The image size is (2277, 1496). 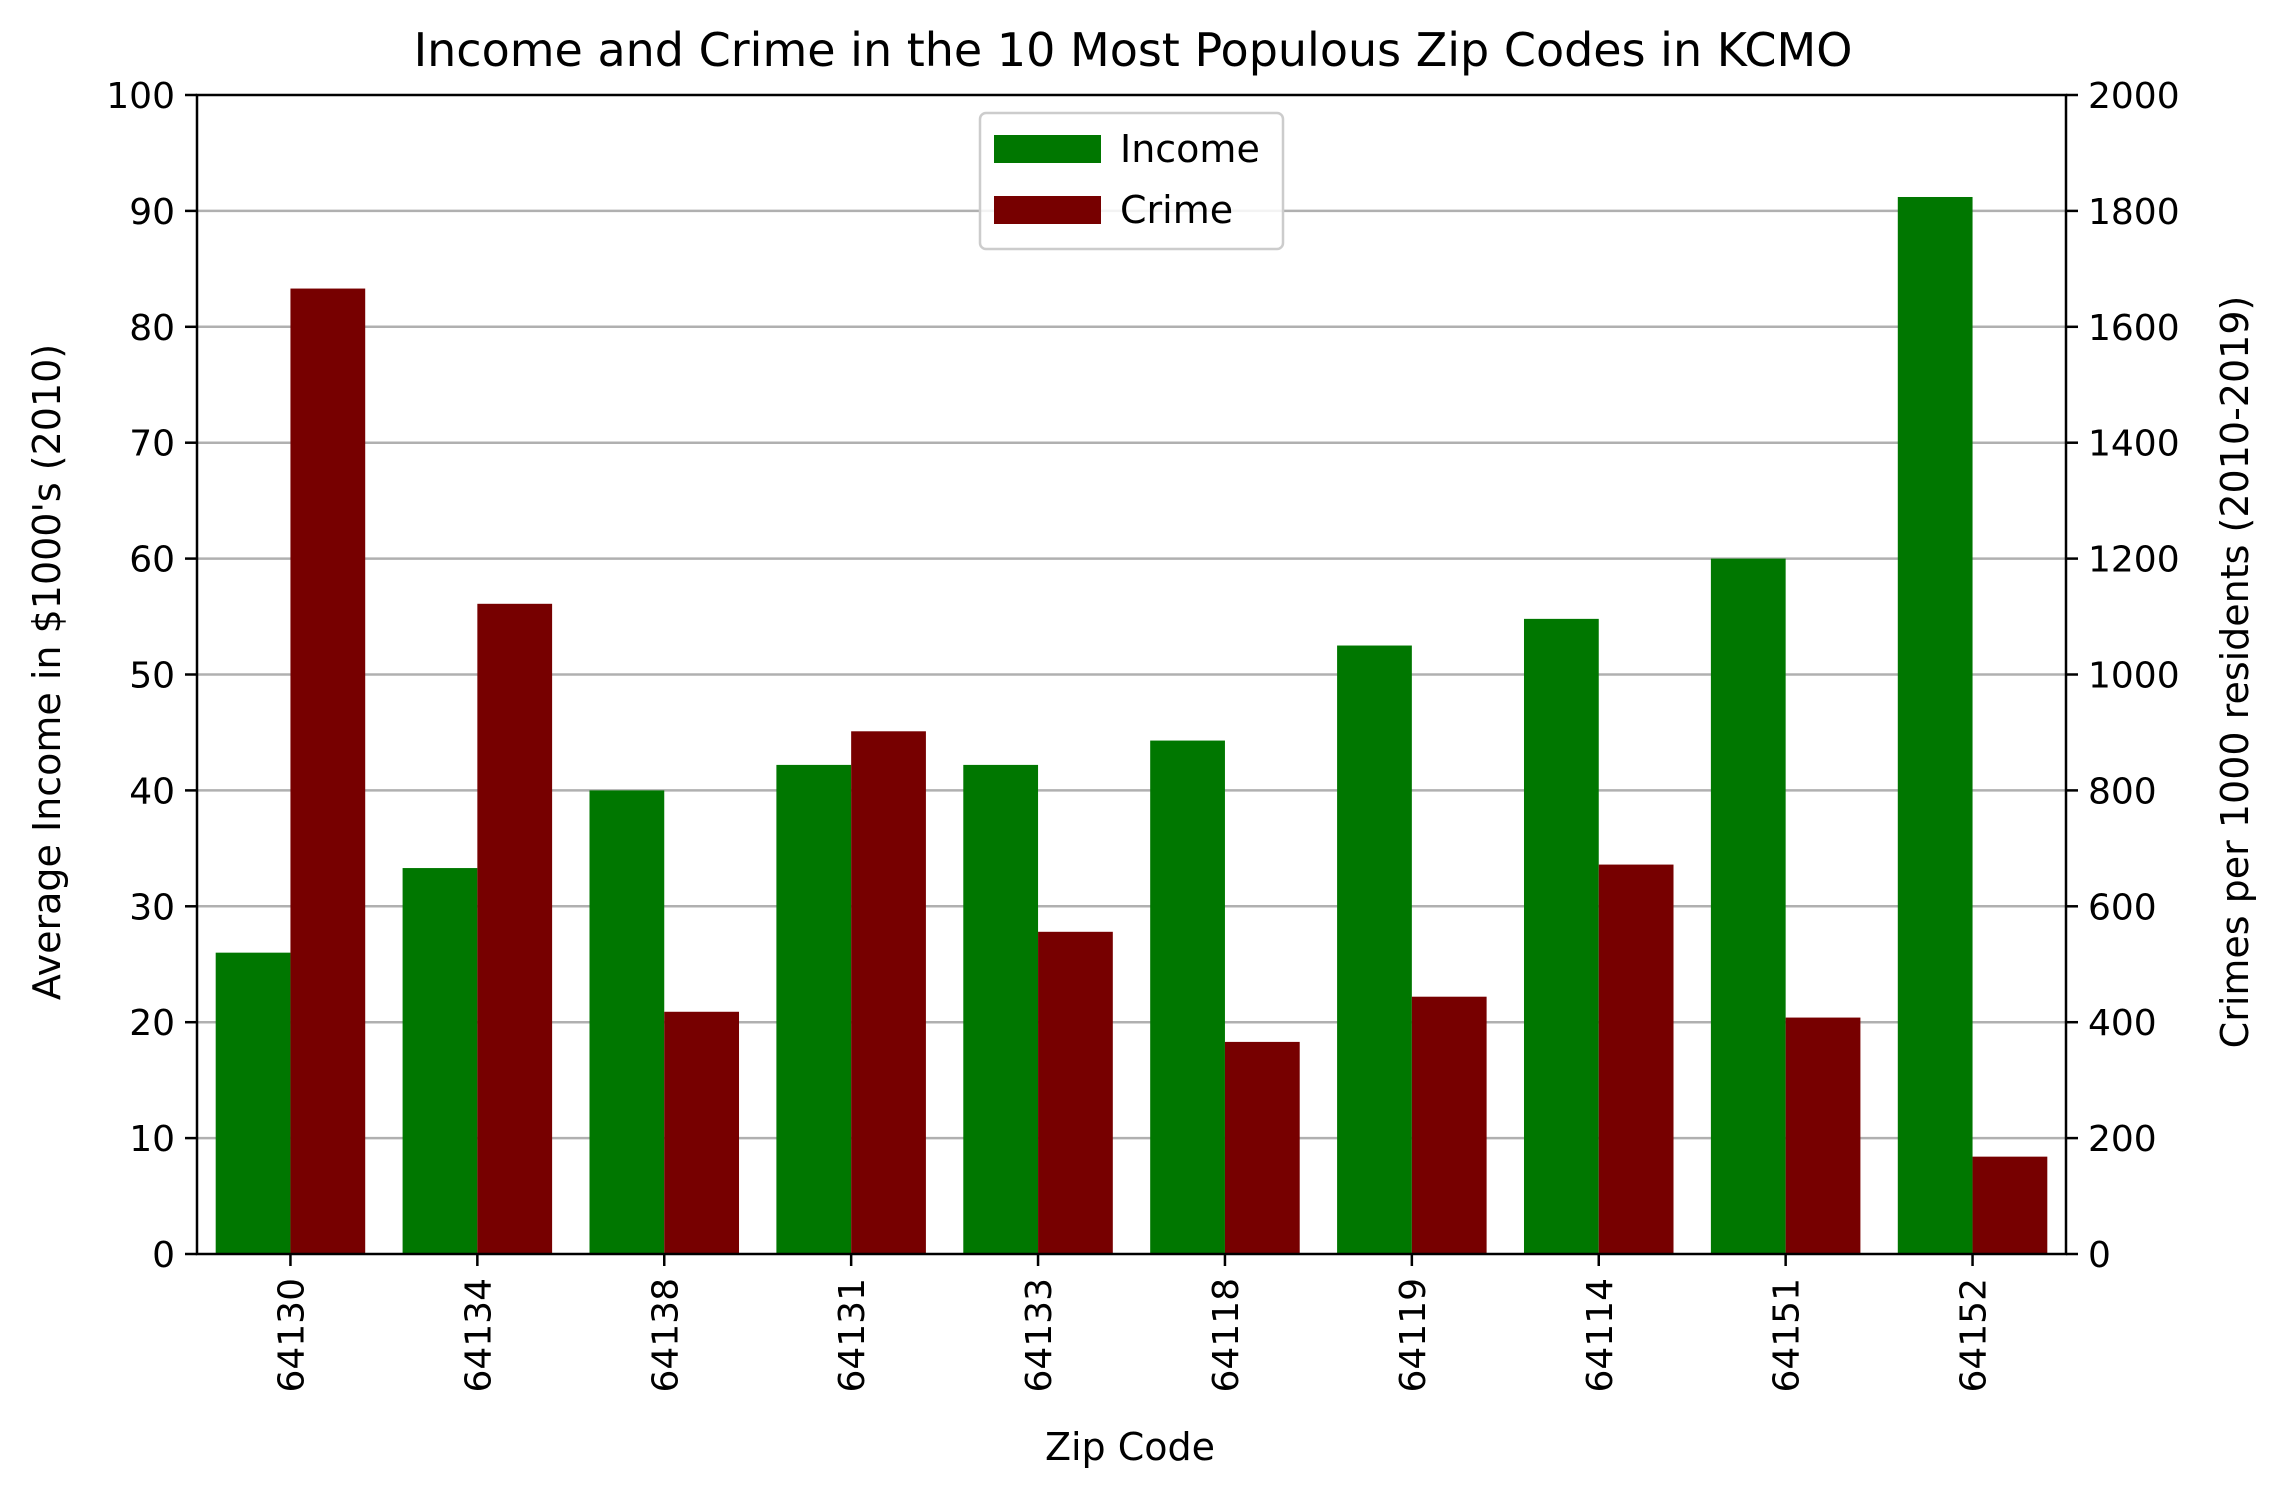 I want to click on y-tick-label-right: 400, so click(x=2122, y=1023).